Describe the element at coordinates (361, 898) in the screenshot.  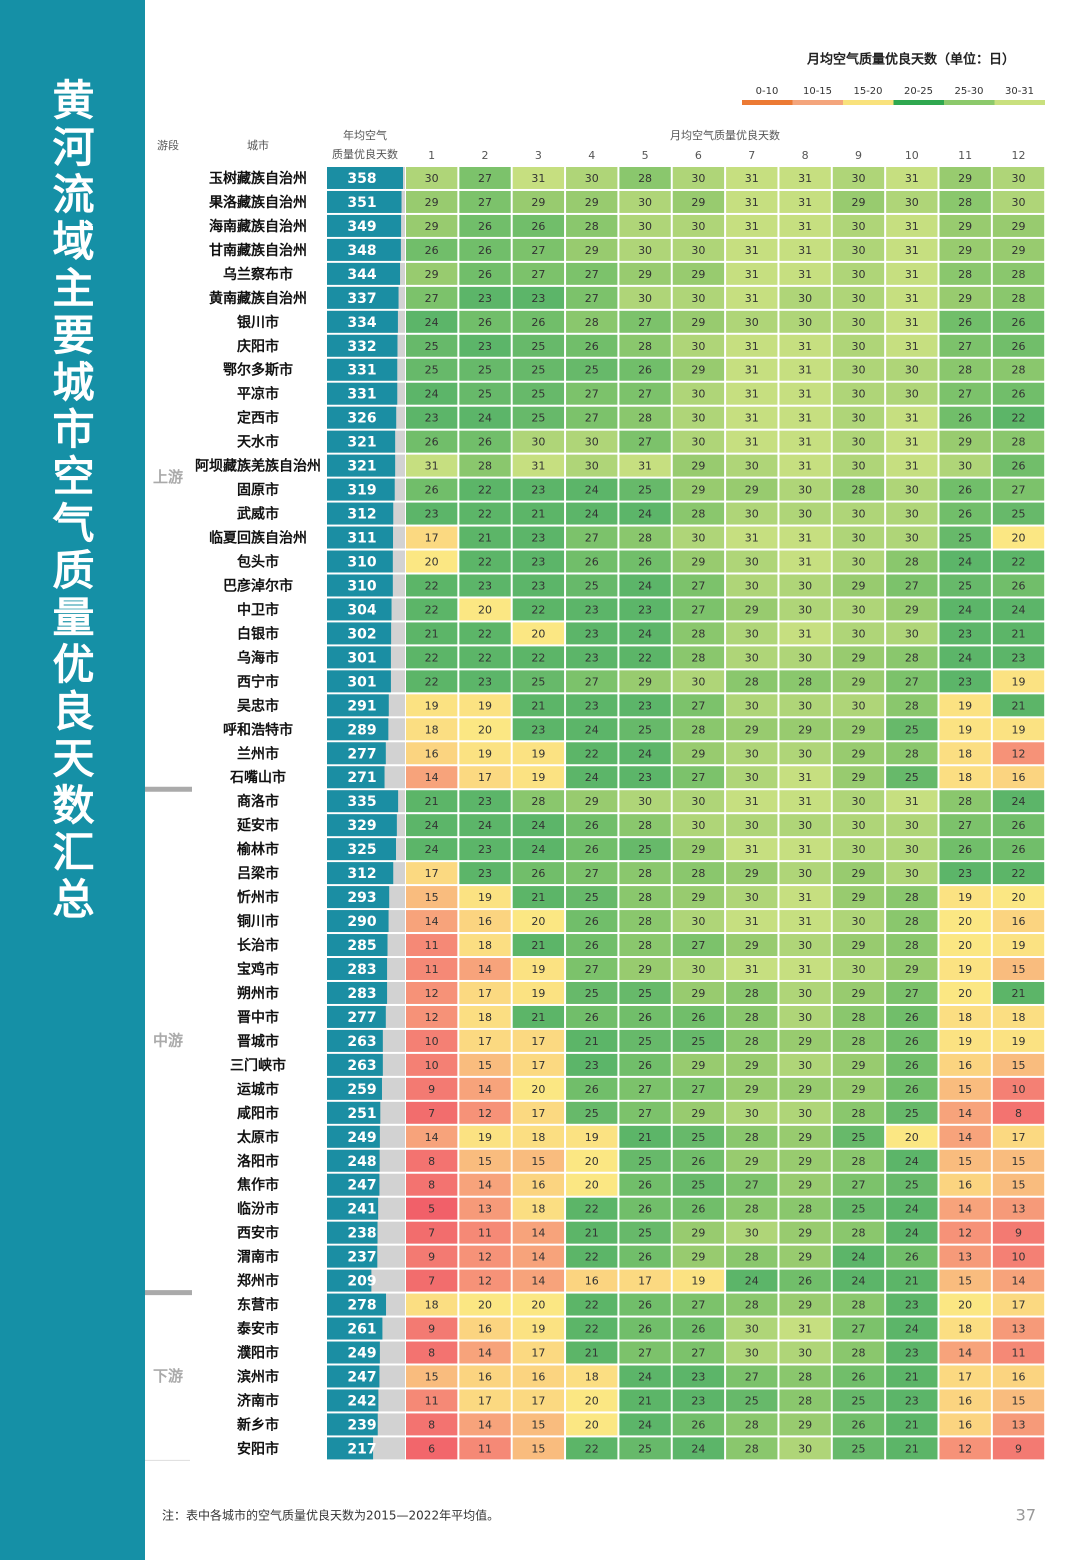
I see `annual-value: 293` at that location.